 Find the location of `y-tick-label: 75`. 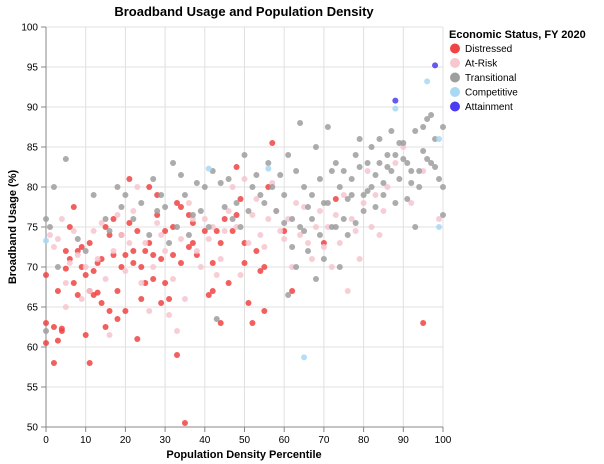

y-tick-label: 75 is located at coordinates (33, 228).